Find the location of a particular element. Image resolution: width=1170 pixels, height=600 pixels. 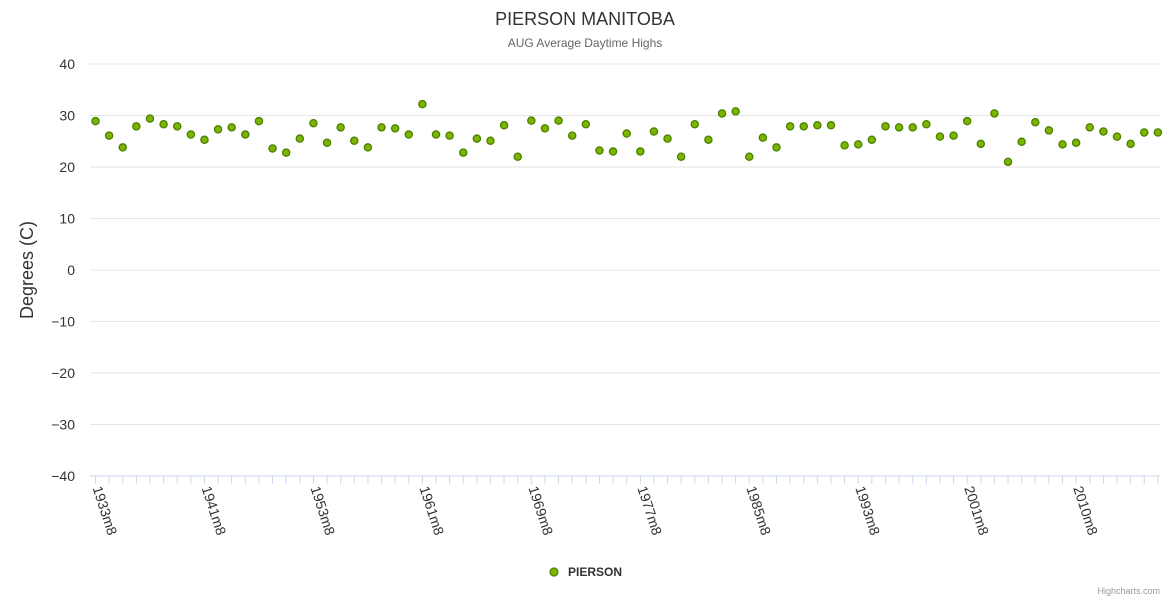

y-tick-label: 10 is located at coordinates (67, 219).